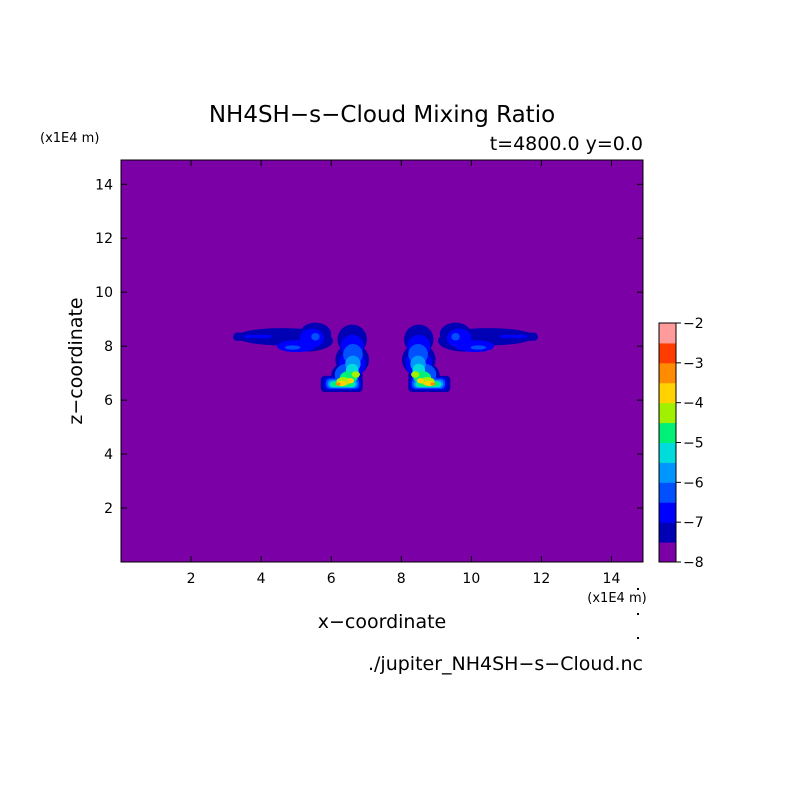 This screenshot has width=804, height=804. I want to click on colorbar-tick-label: −6, so click(693, 483).